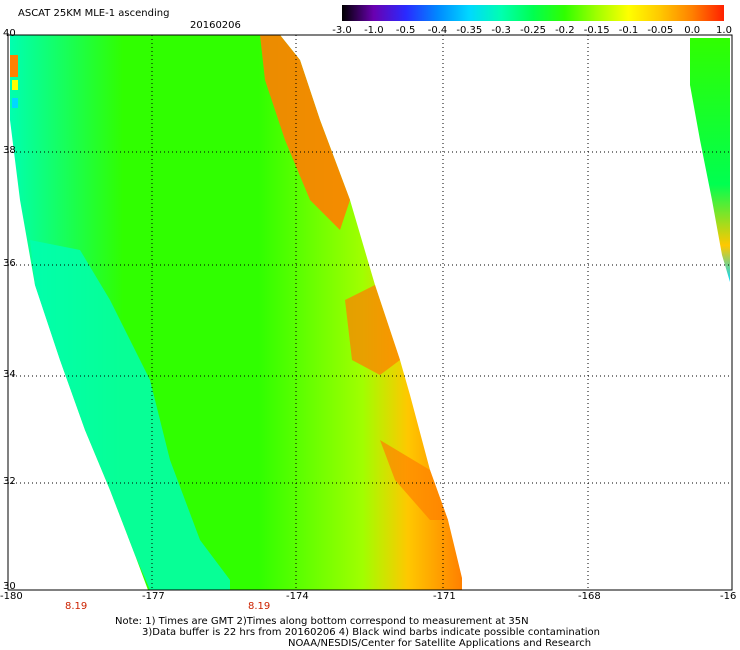 This screenshot has width=740, height=650. Describe the element at coordinates (130, 415) in the screenshot. I see `swath-cyan-region` at that location.